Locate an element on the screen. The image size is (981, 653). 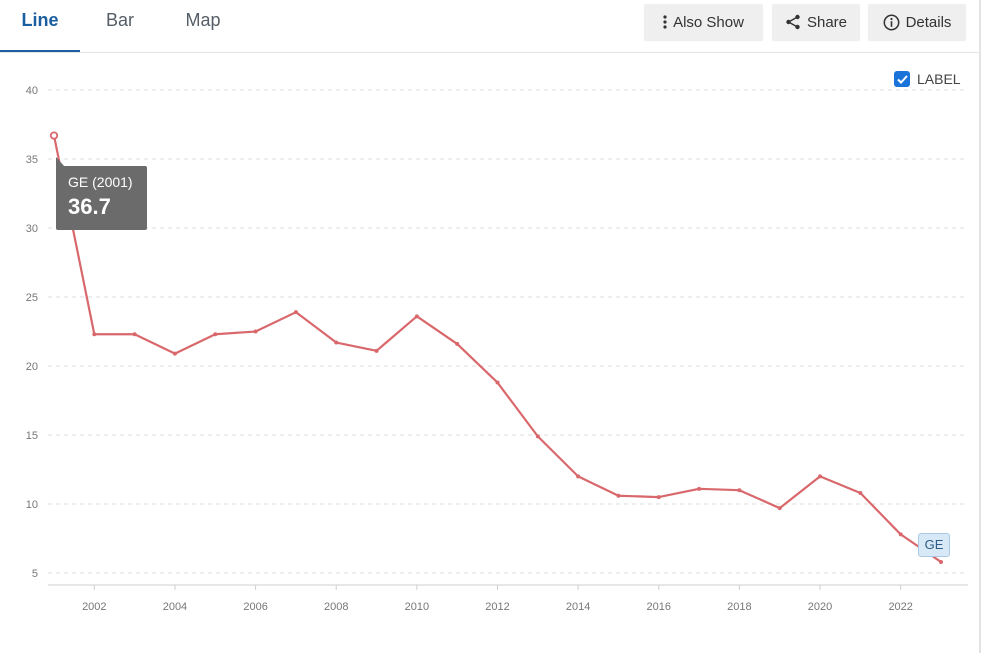
x-tick-label: 2006 is located at coordinates (255, 607).